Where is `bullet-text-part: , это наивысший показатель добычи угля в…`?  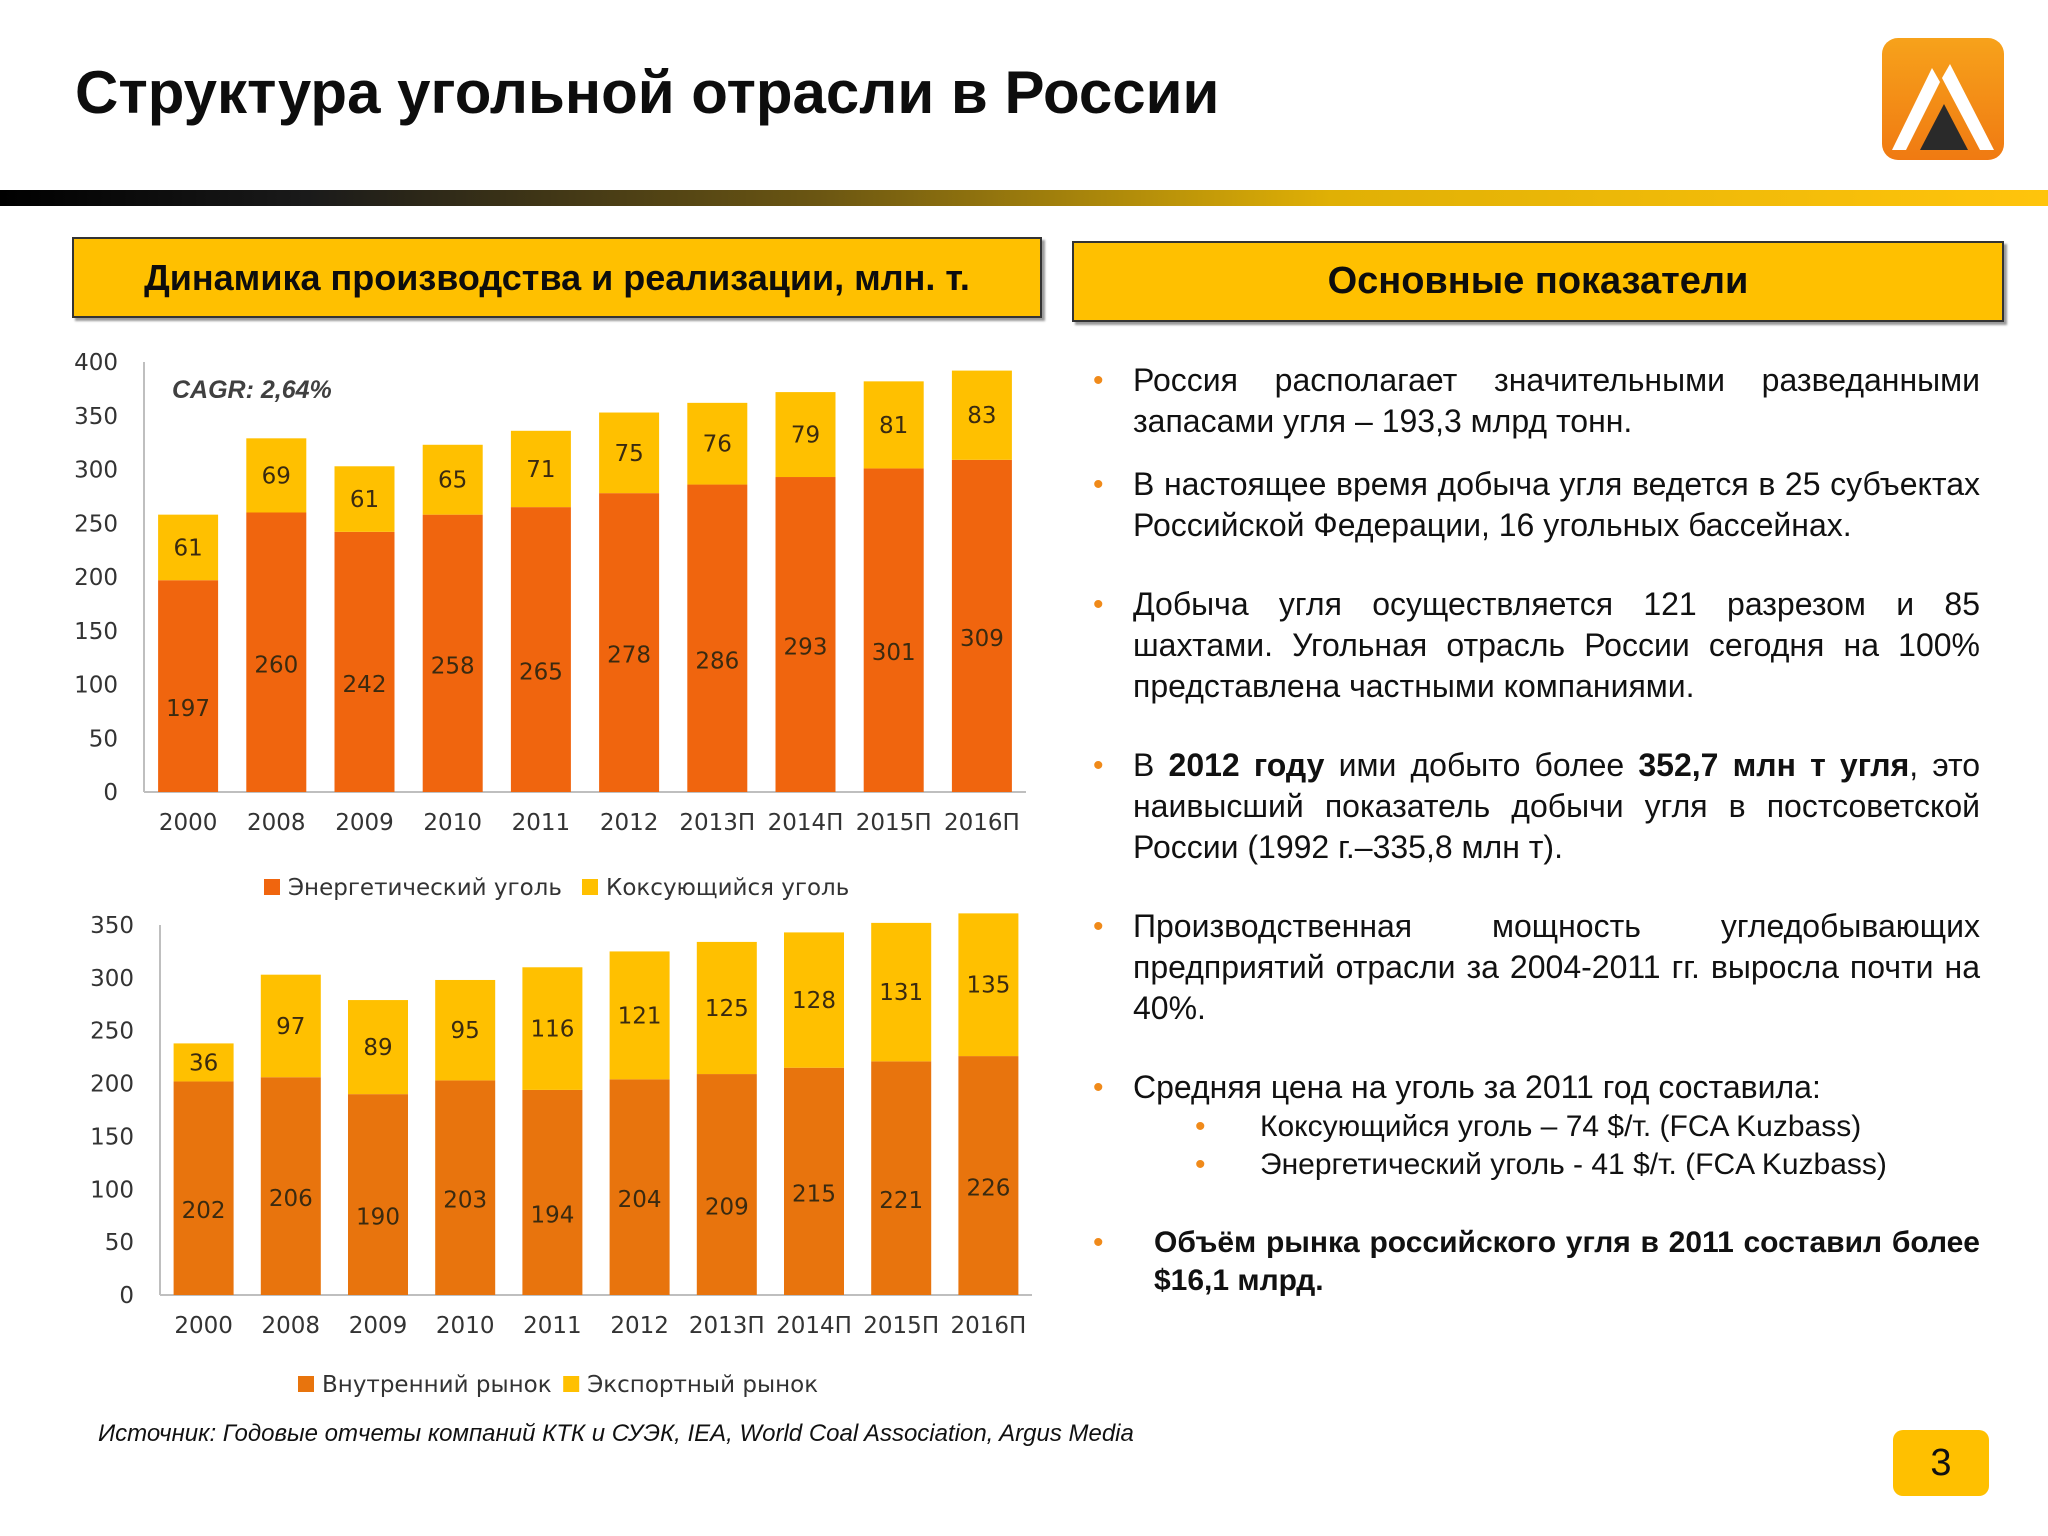
bullet-text-part: , это наивысший показатель добычи угля в… is located at coordinates (1557, 806).